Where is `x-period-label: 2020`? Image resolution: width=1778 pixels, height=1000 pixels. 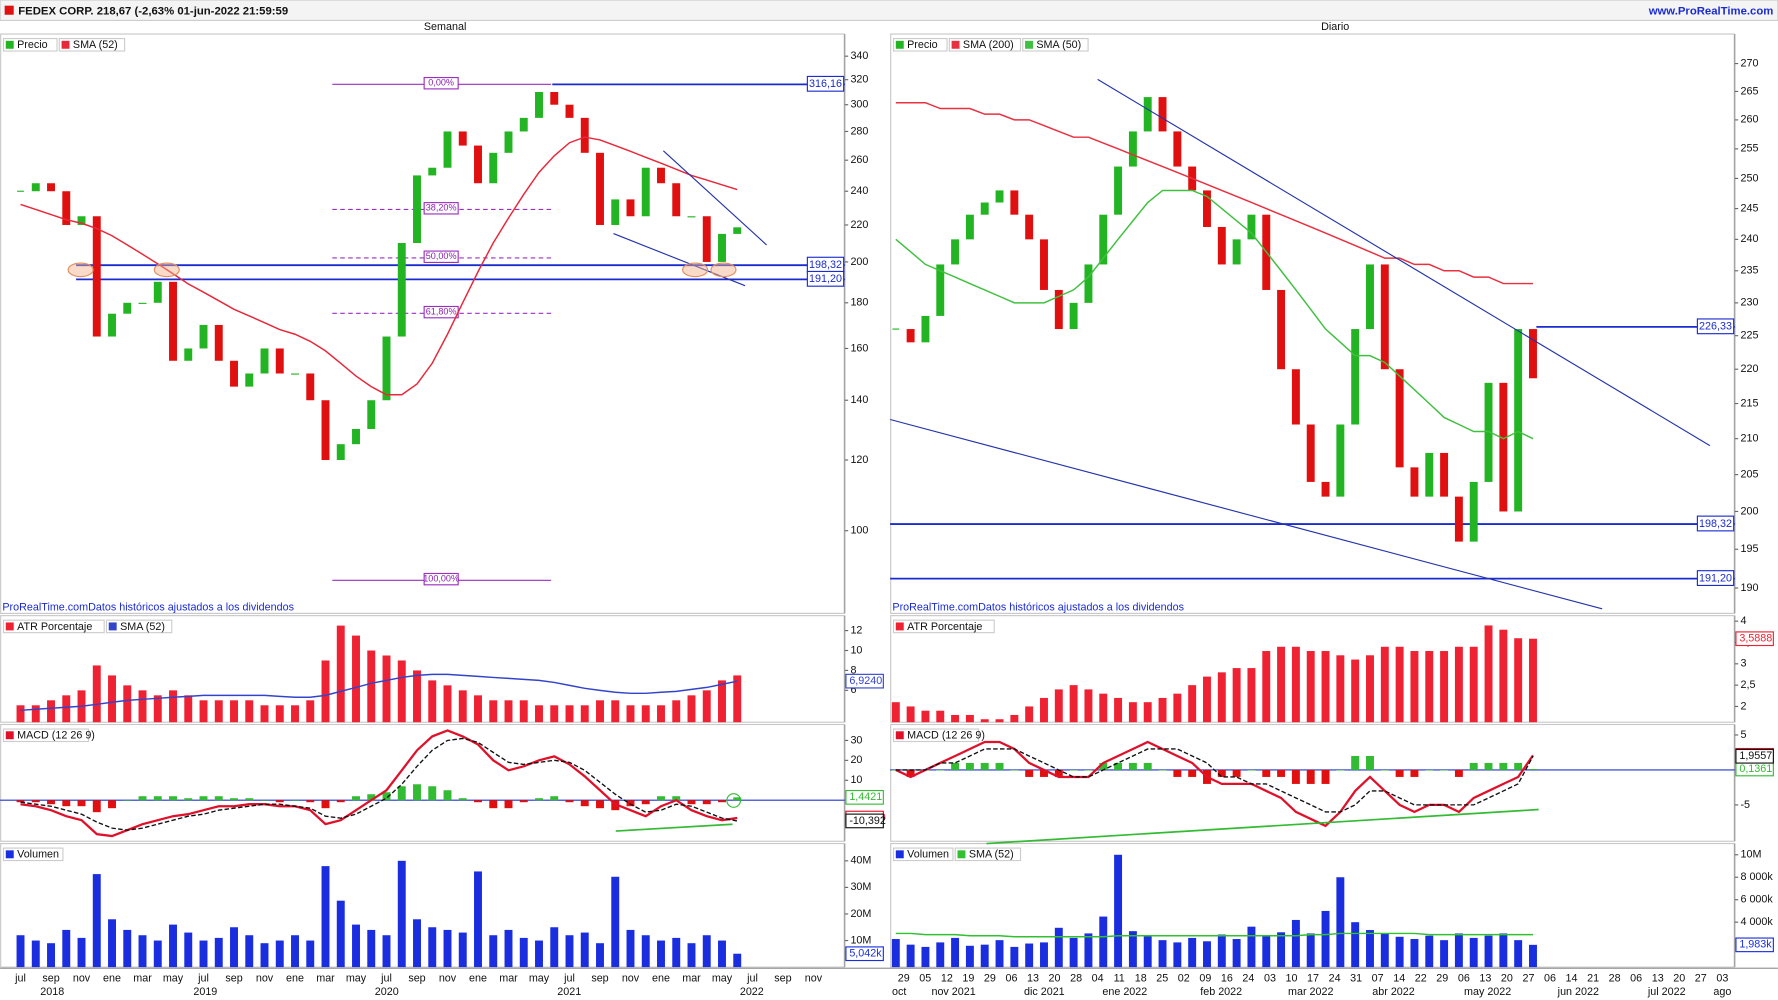
x-period-label: 2020 is located at coordinates (387, 992).